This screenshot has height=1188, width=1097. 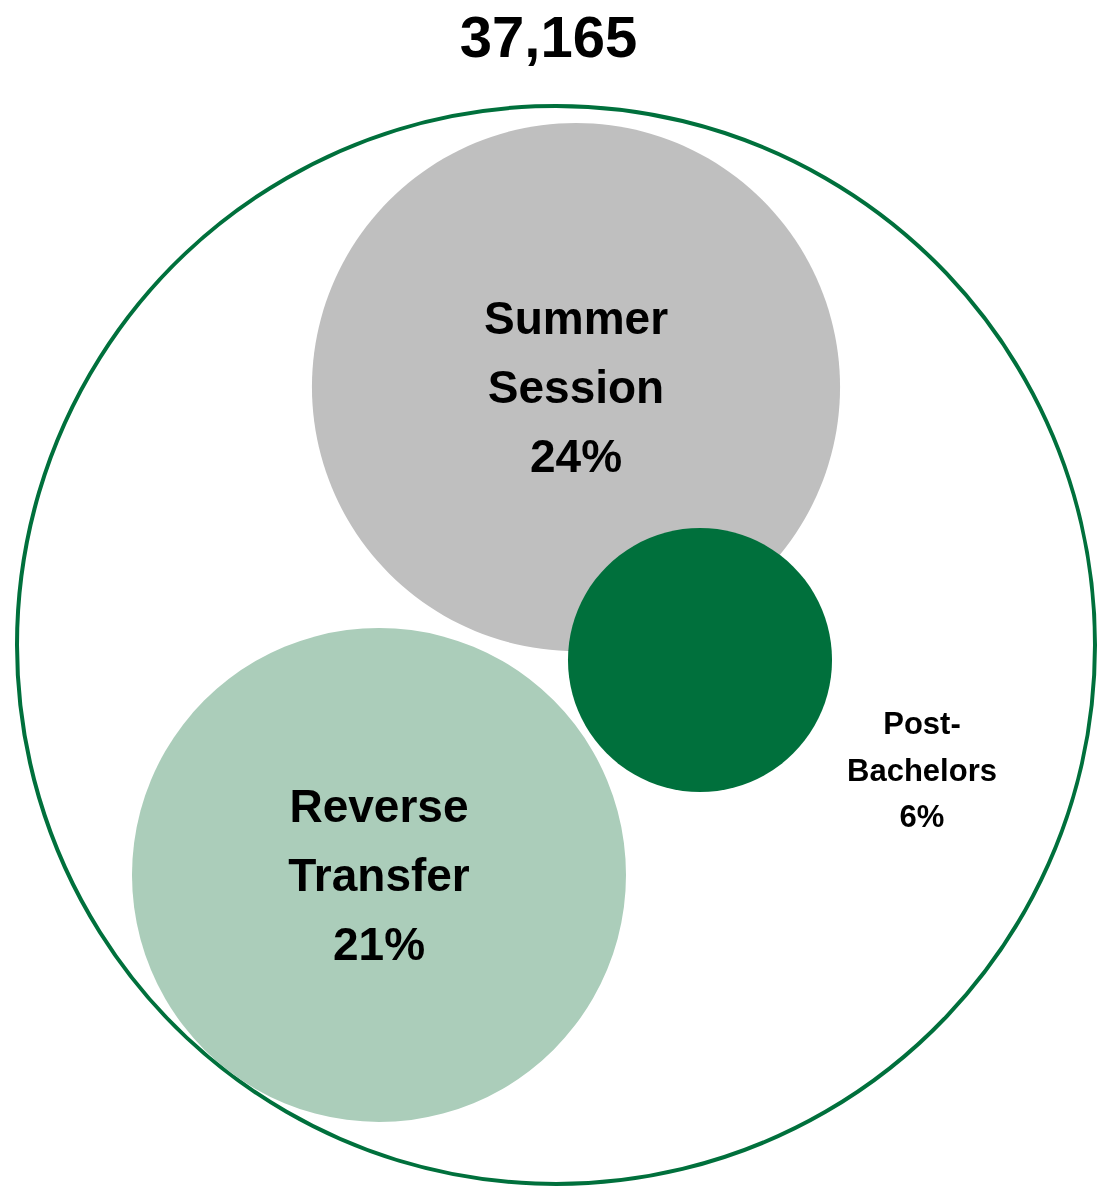 I want to click on category-label: Reverse Transfer, so click(x=379, y=840).